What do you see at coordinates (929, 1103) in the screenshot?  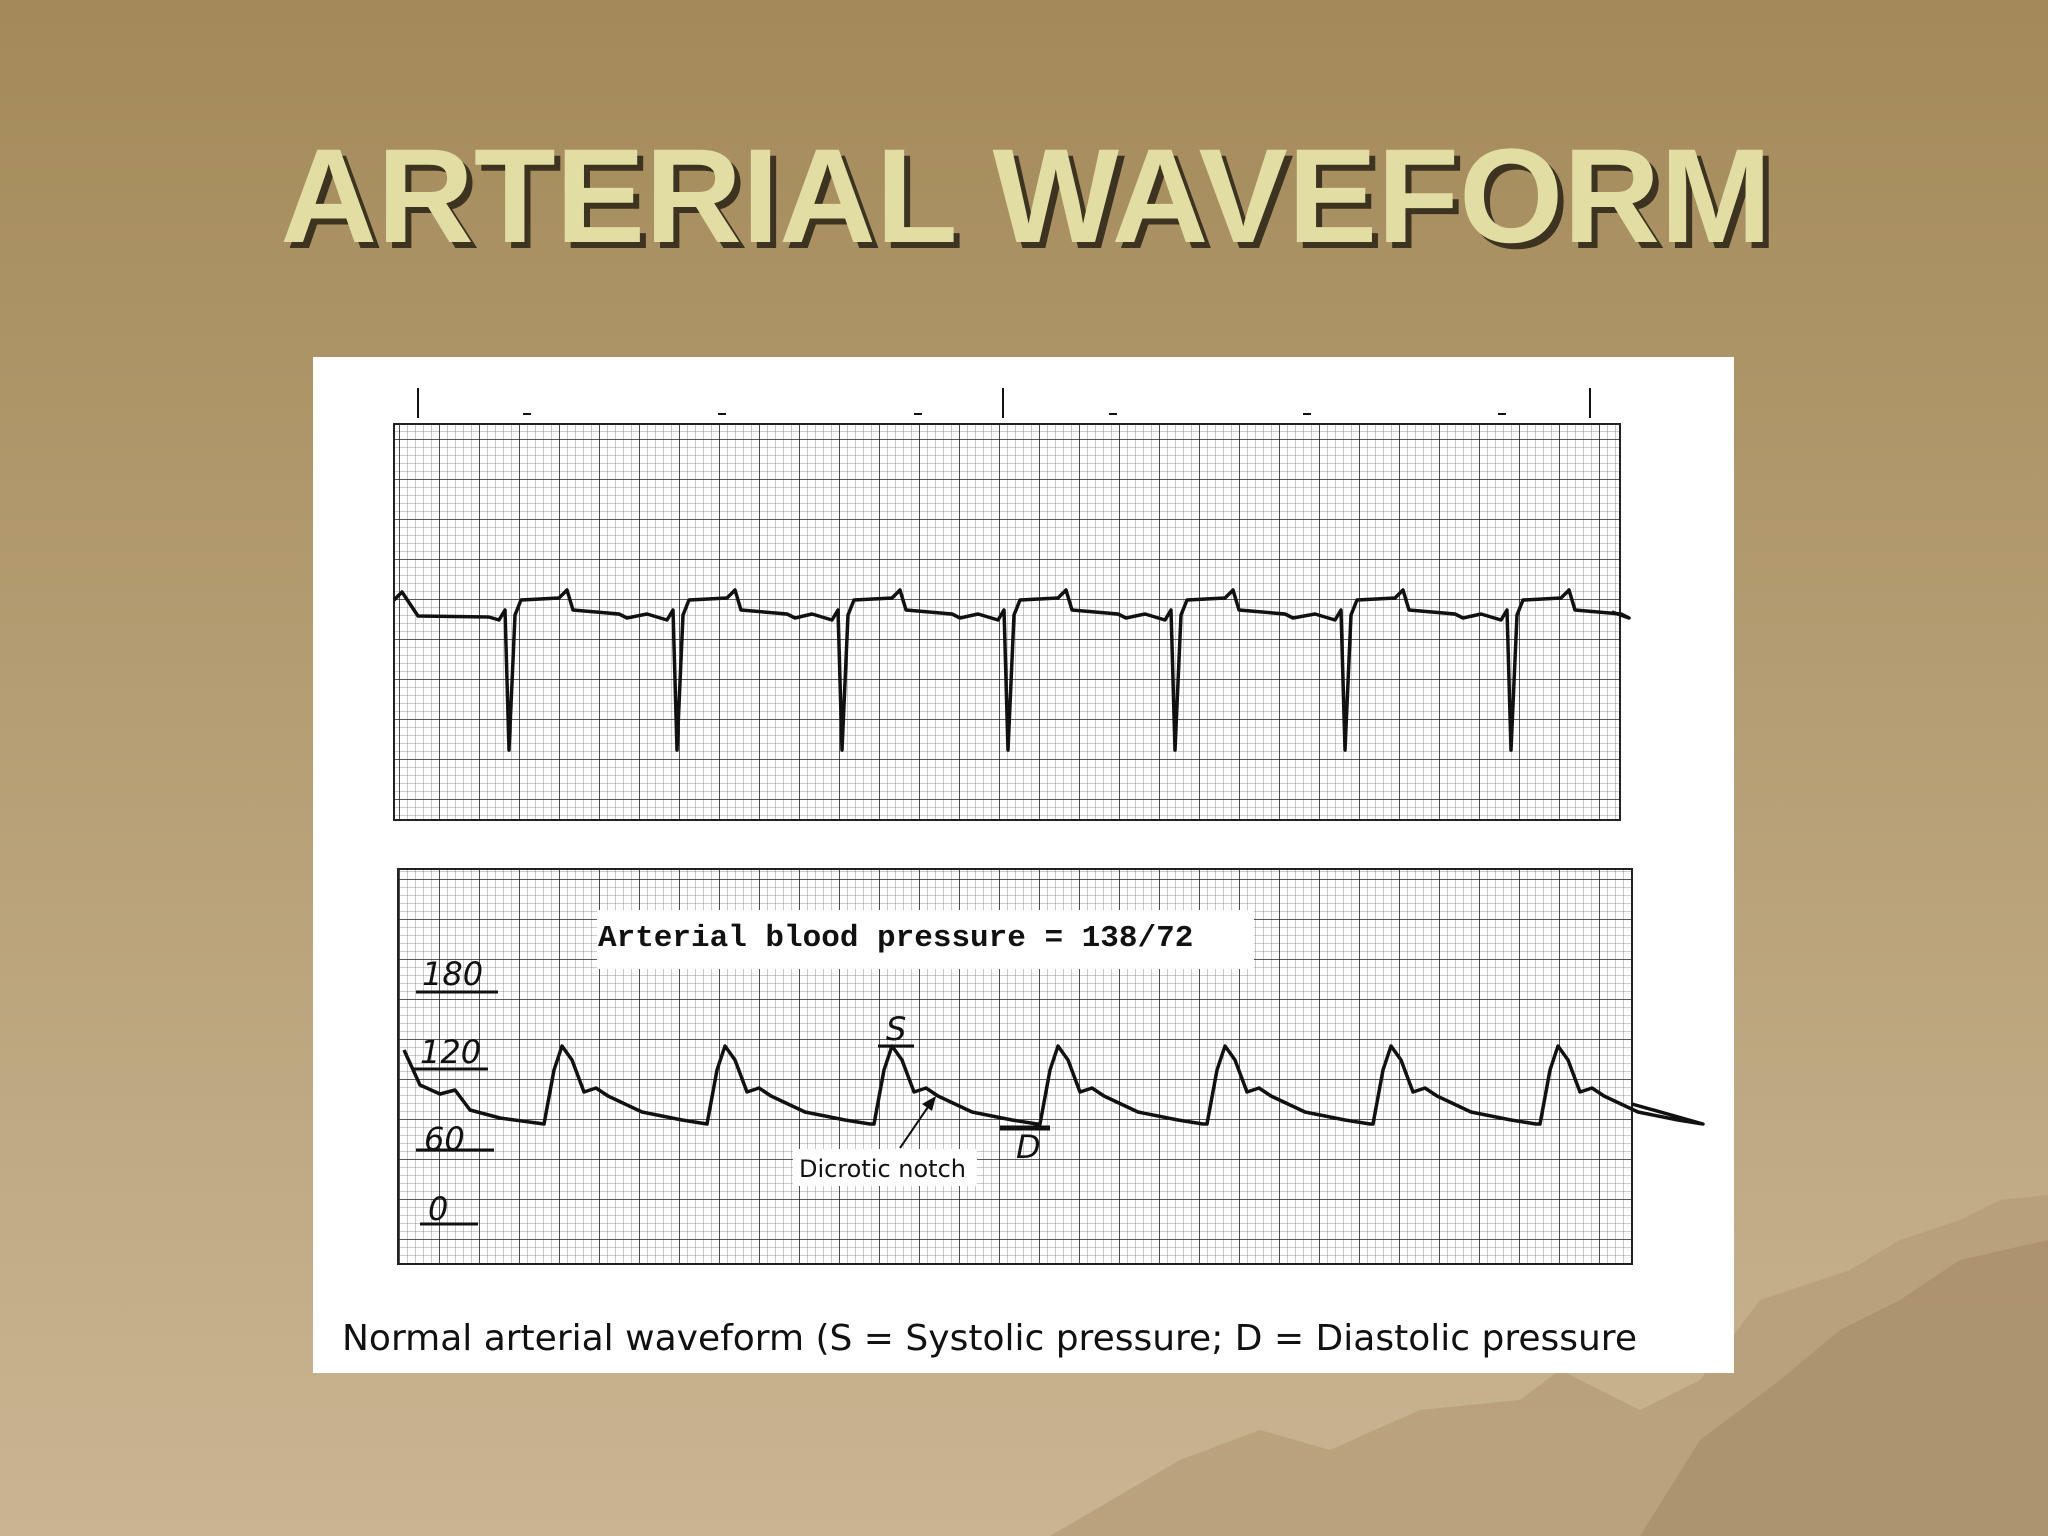 I see `notch-arrowhead` at bounding box center [929, 1103].